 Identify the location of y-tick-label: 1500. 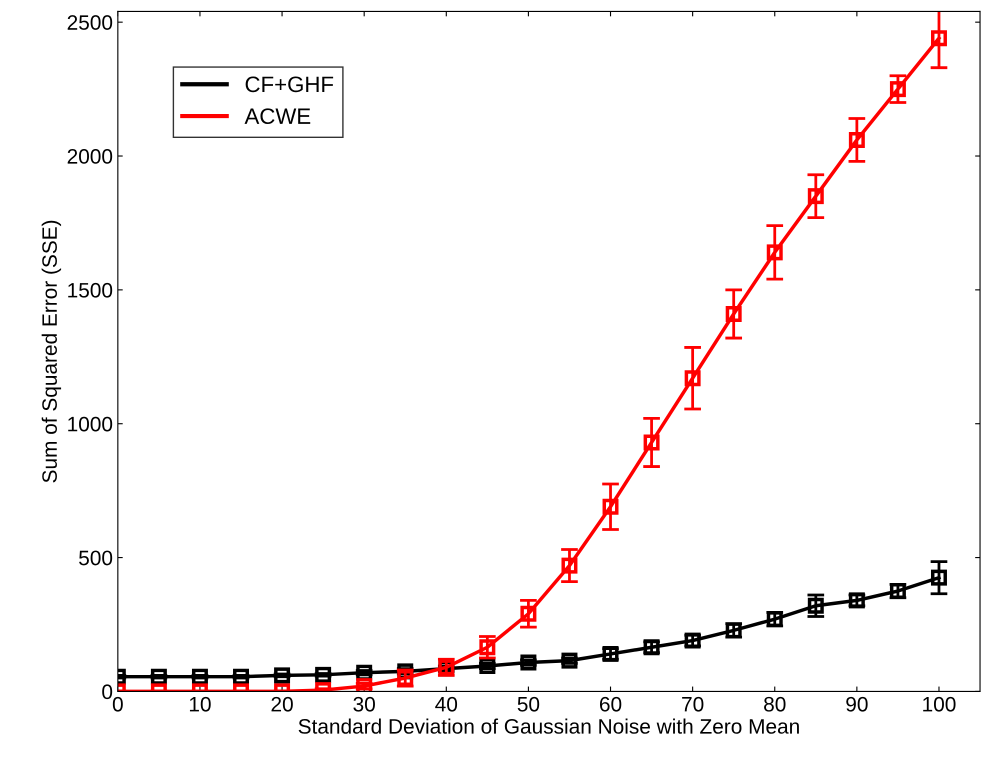
(90, 290).